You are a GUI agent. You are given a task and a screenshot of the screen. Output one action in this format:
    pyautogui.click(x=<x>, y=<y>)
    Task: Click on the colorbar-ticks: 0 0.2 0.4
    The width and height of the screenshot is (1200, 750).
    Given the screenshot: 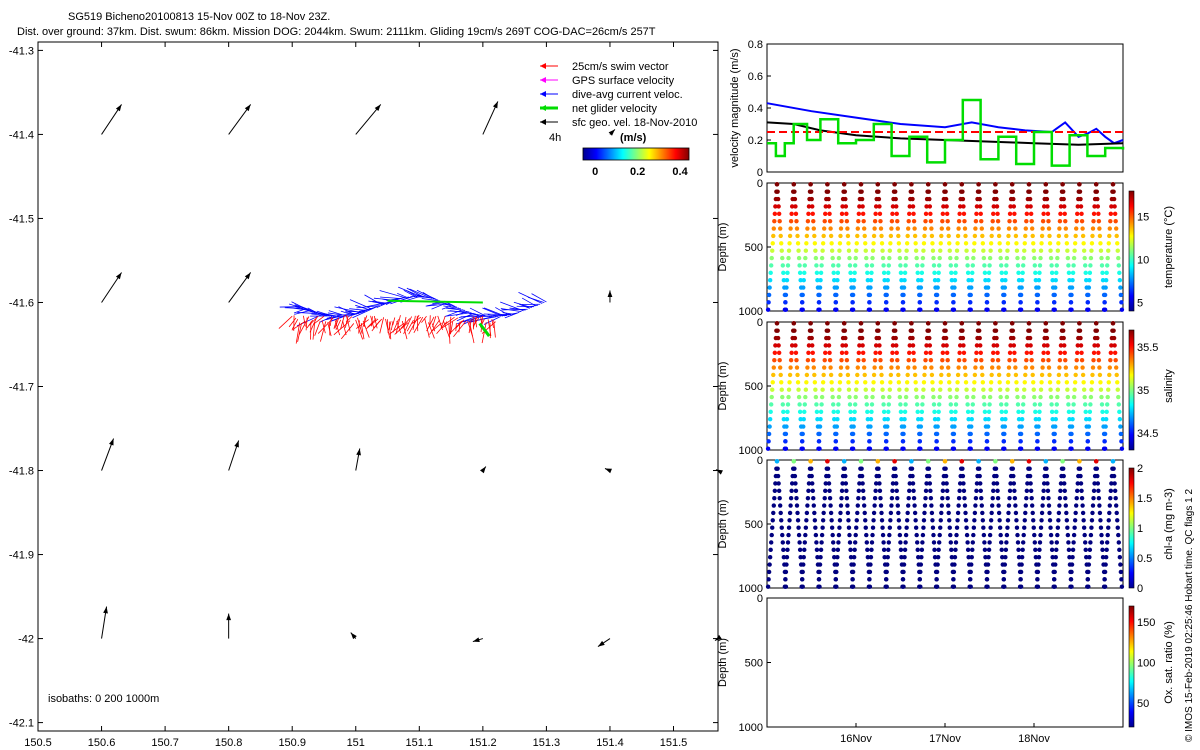 What is the action you would take?
    pyautogui.click(x=640, y=172)
    